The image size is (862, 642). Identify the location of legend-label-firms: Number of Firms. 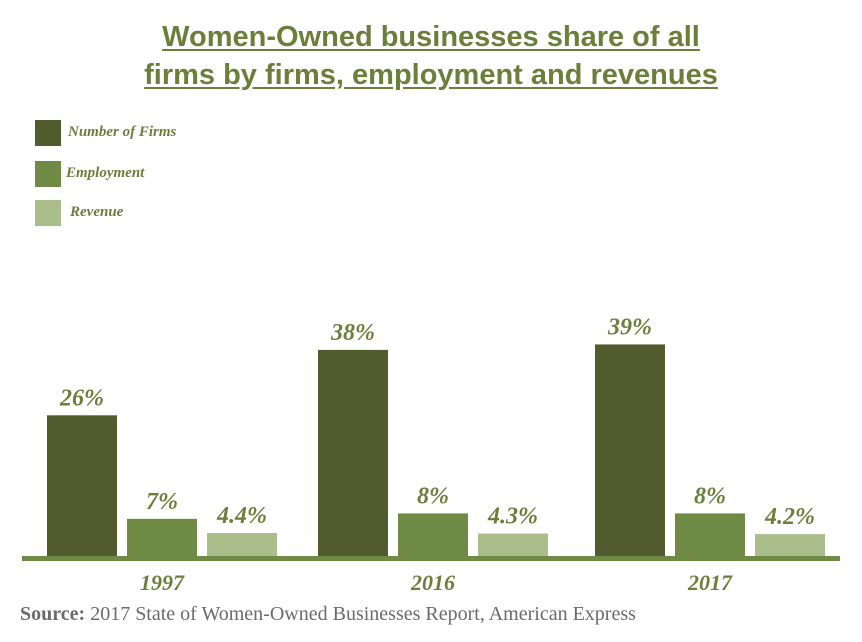
(122, 132).